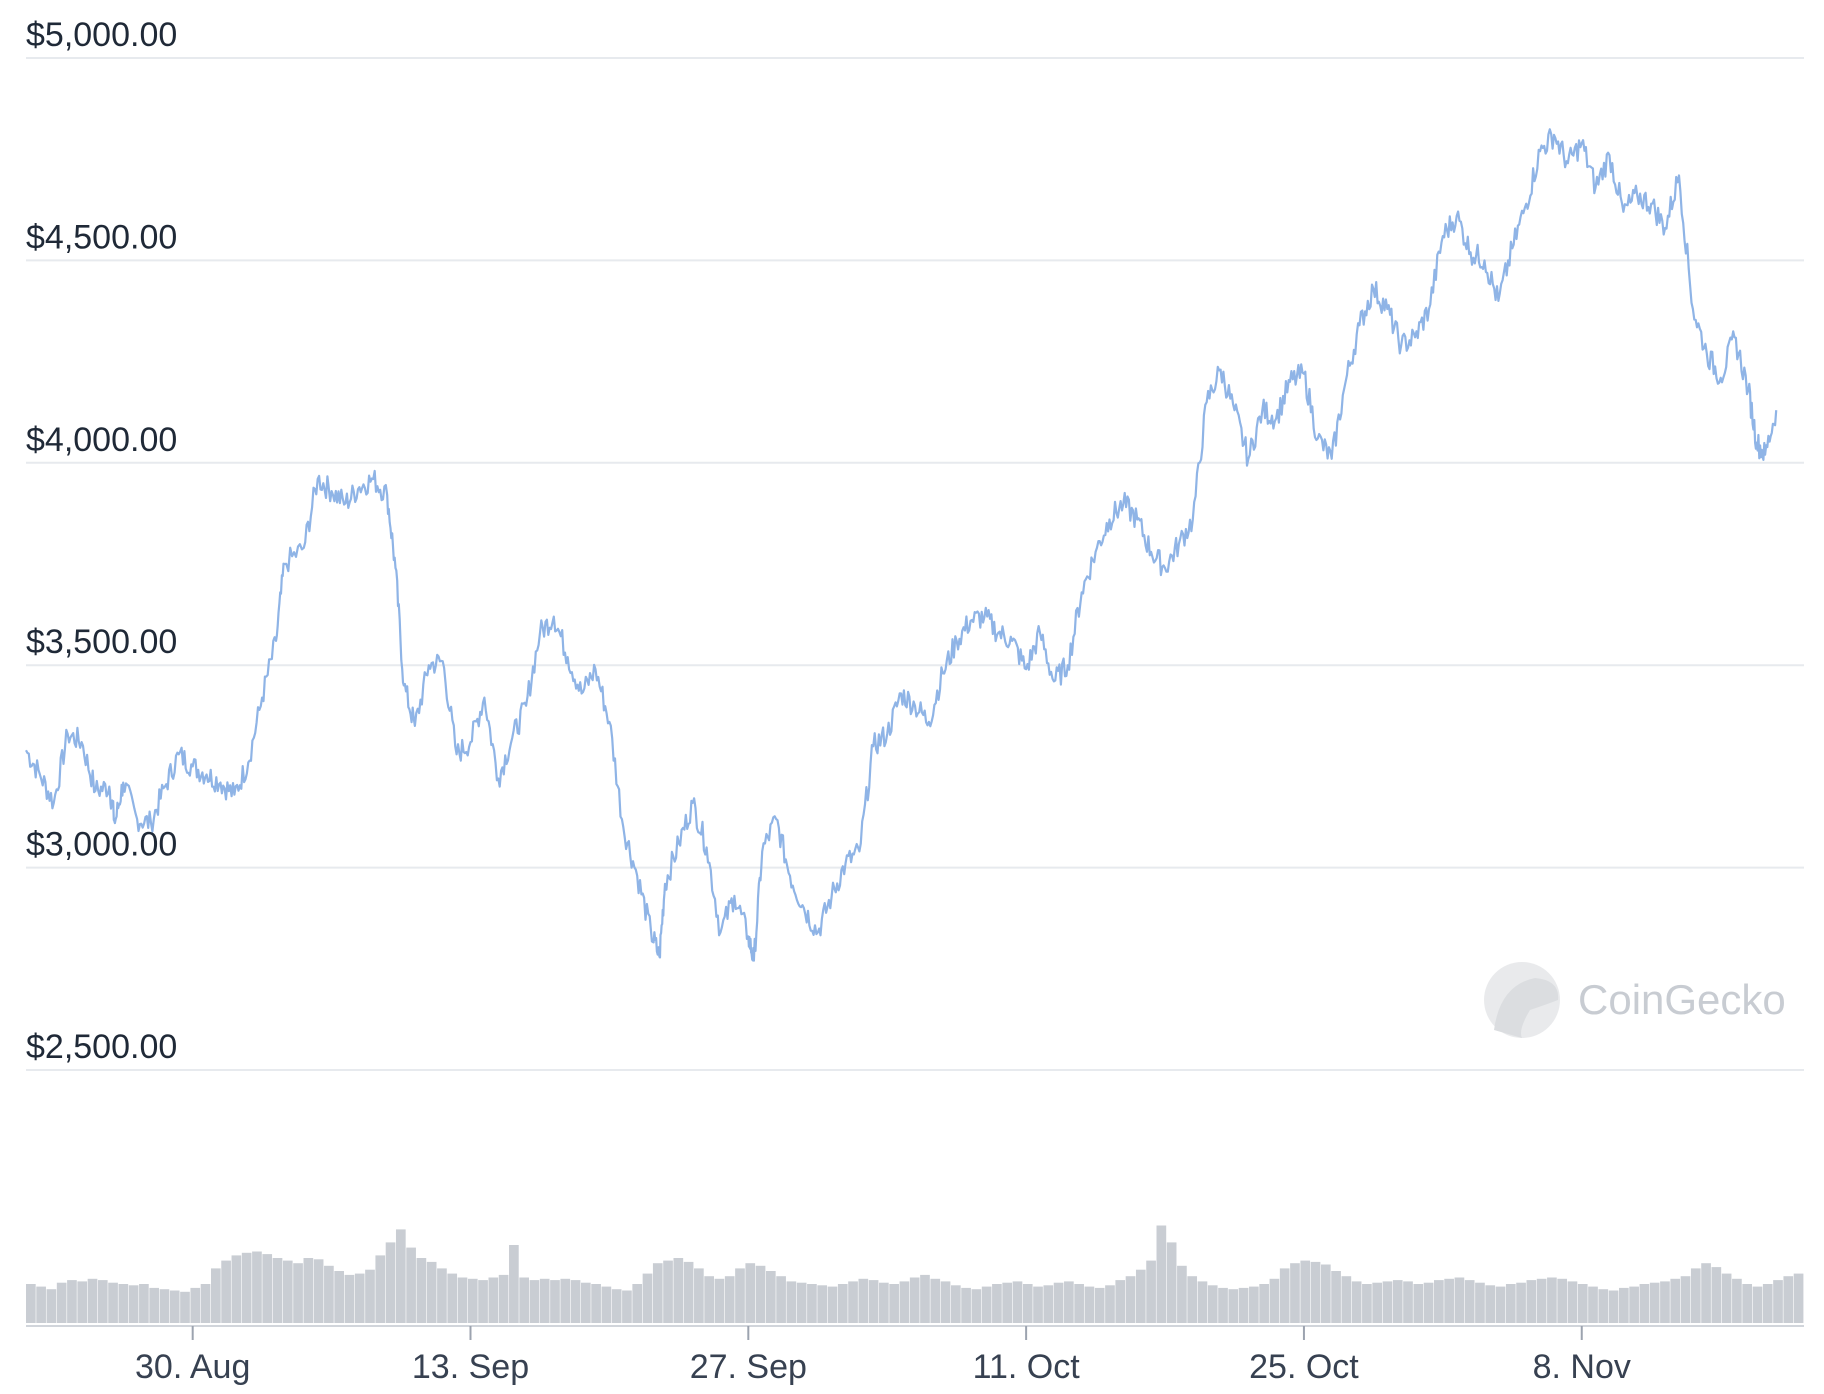  What do you see at coordinates (1027, 1367) in the screenshot?
I see `x-tick-label: 11. Oct` at bounding box center [1027, 1367].